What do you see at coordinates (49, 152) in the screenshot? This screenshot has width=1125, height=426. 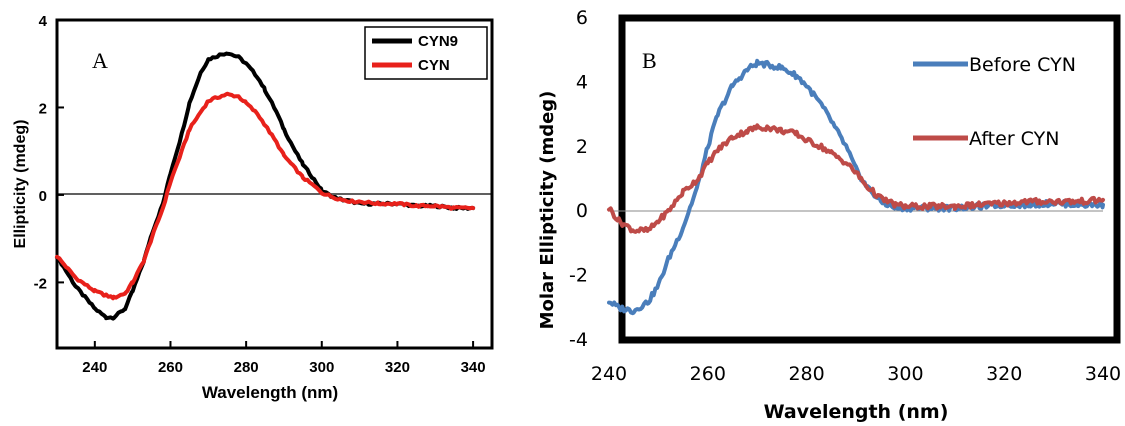 I see `panel-a-y-ticks: 4 2 0 -2` at bounding box center [49, 152].